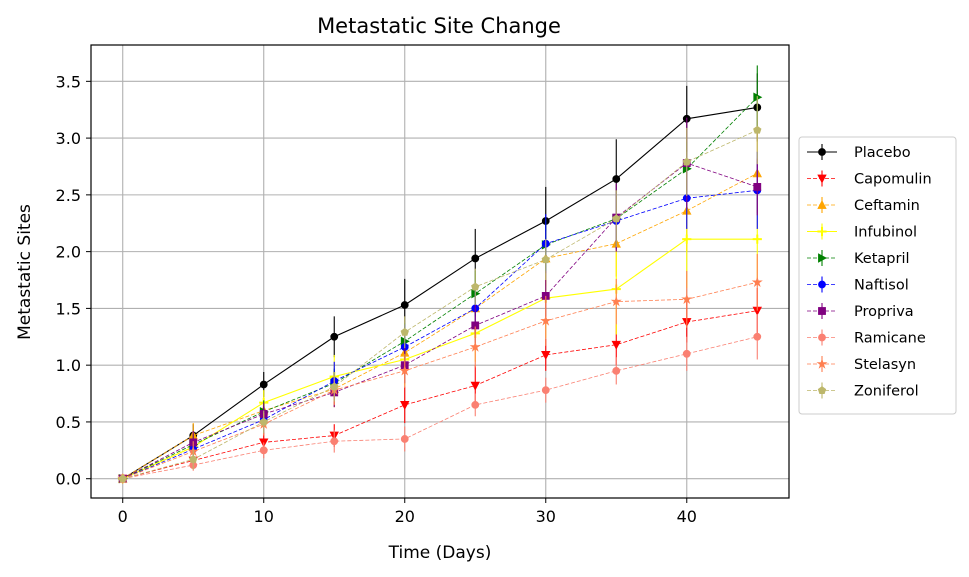  I want to click on legend-box, so click(877, 275).